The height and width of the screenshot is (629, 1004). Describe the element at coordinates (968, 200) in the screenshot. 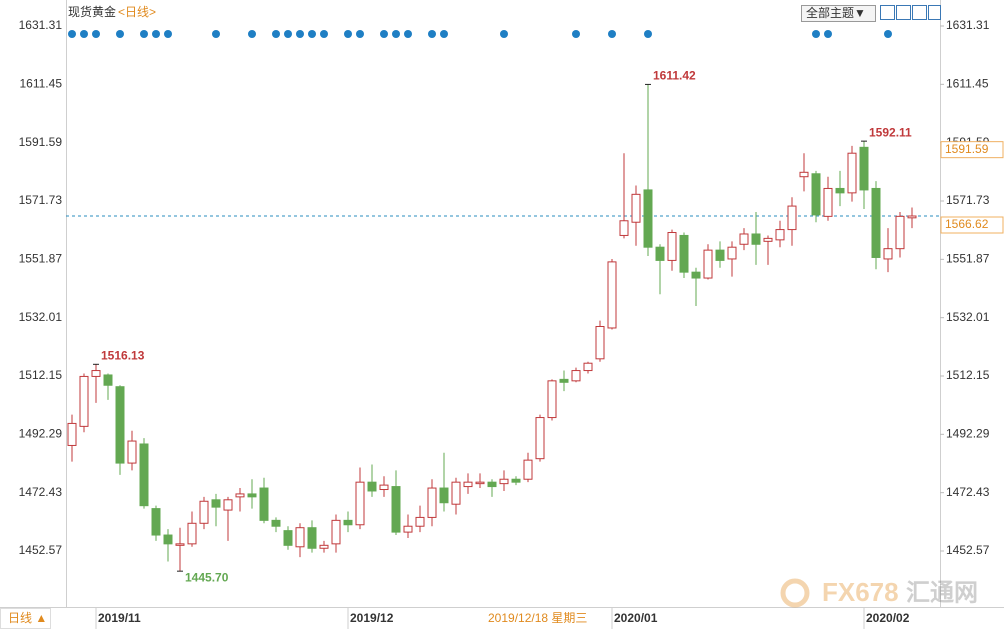

I see `y-tick-label: 1571.73` at that location.